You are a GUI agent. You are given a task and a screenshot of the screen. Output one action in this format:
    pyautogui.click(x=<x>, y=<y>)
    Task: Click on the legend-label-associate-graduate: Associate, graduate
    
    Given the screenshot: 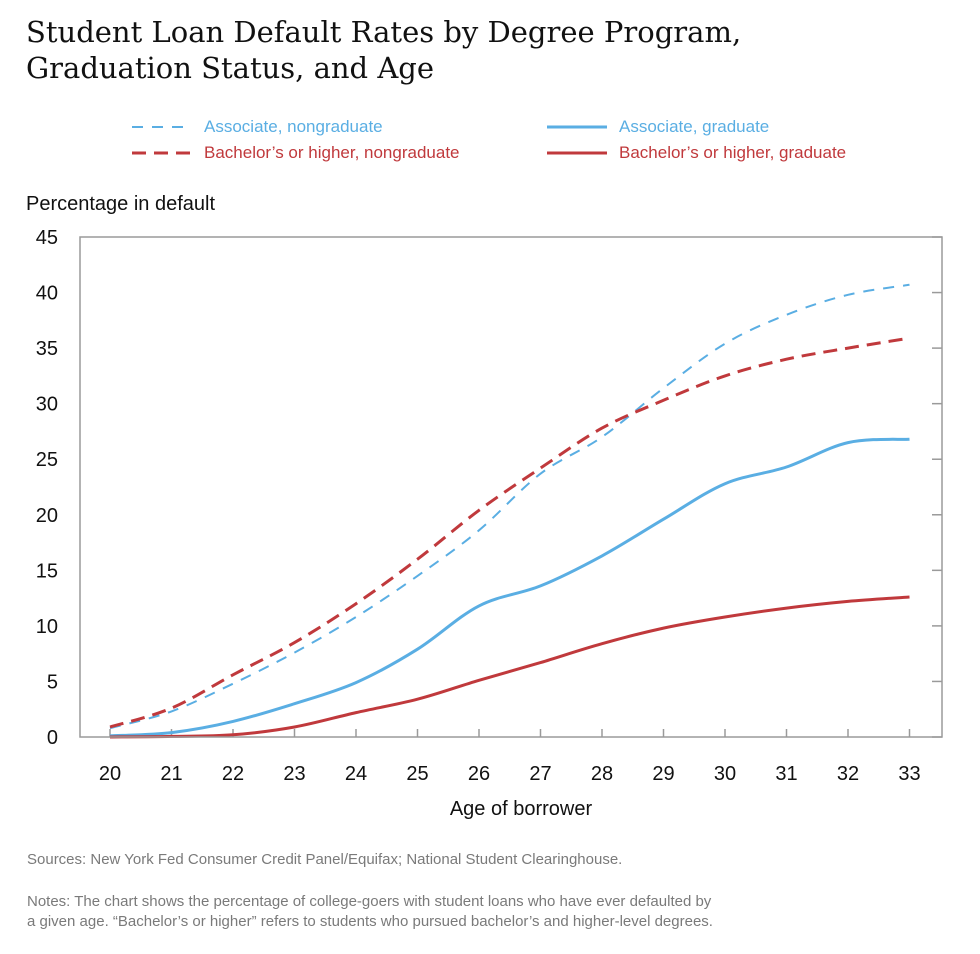 What is the action you would take?
    pyautogui.click(x=694, y=126)
    